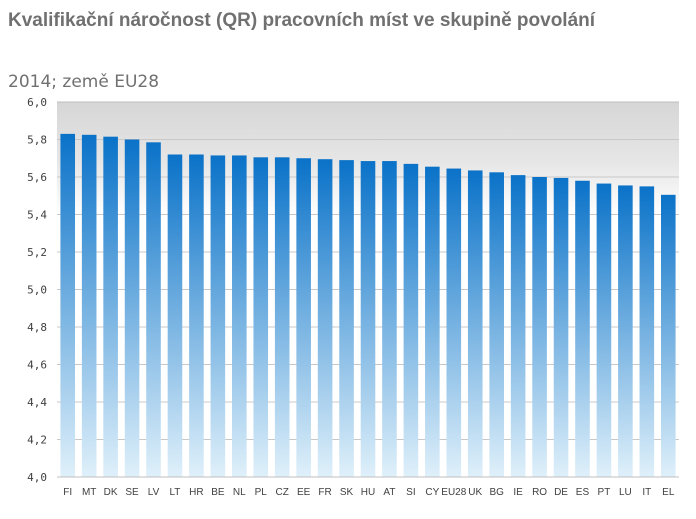 This screenshot has height=519, width=696. I want to click on y-tick-label: 4,8, so click(37, 327).